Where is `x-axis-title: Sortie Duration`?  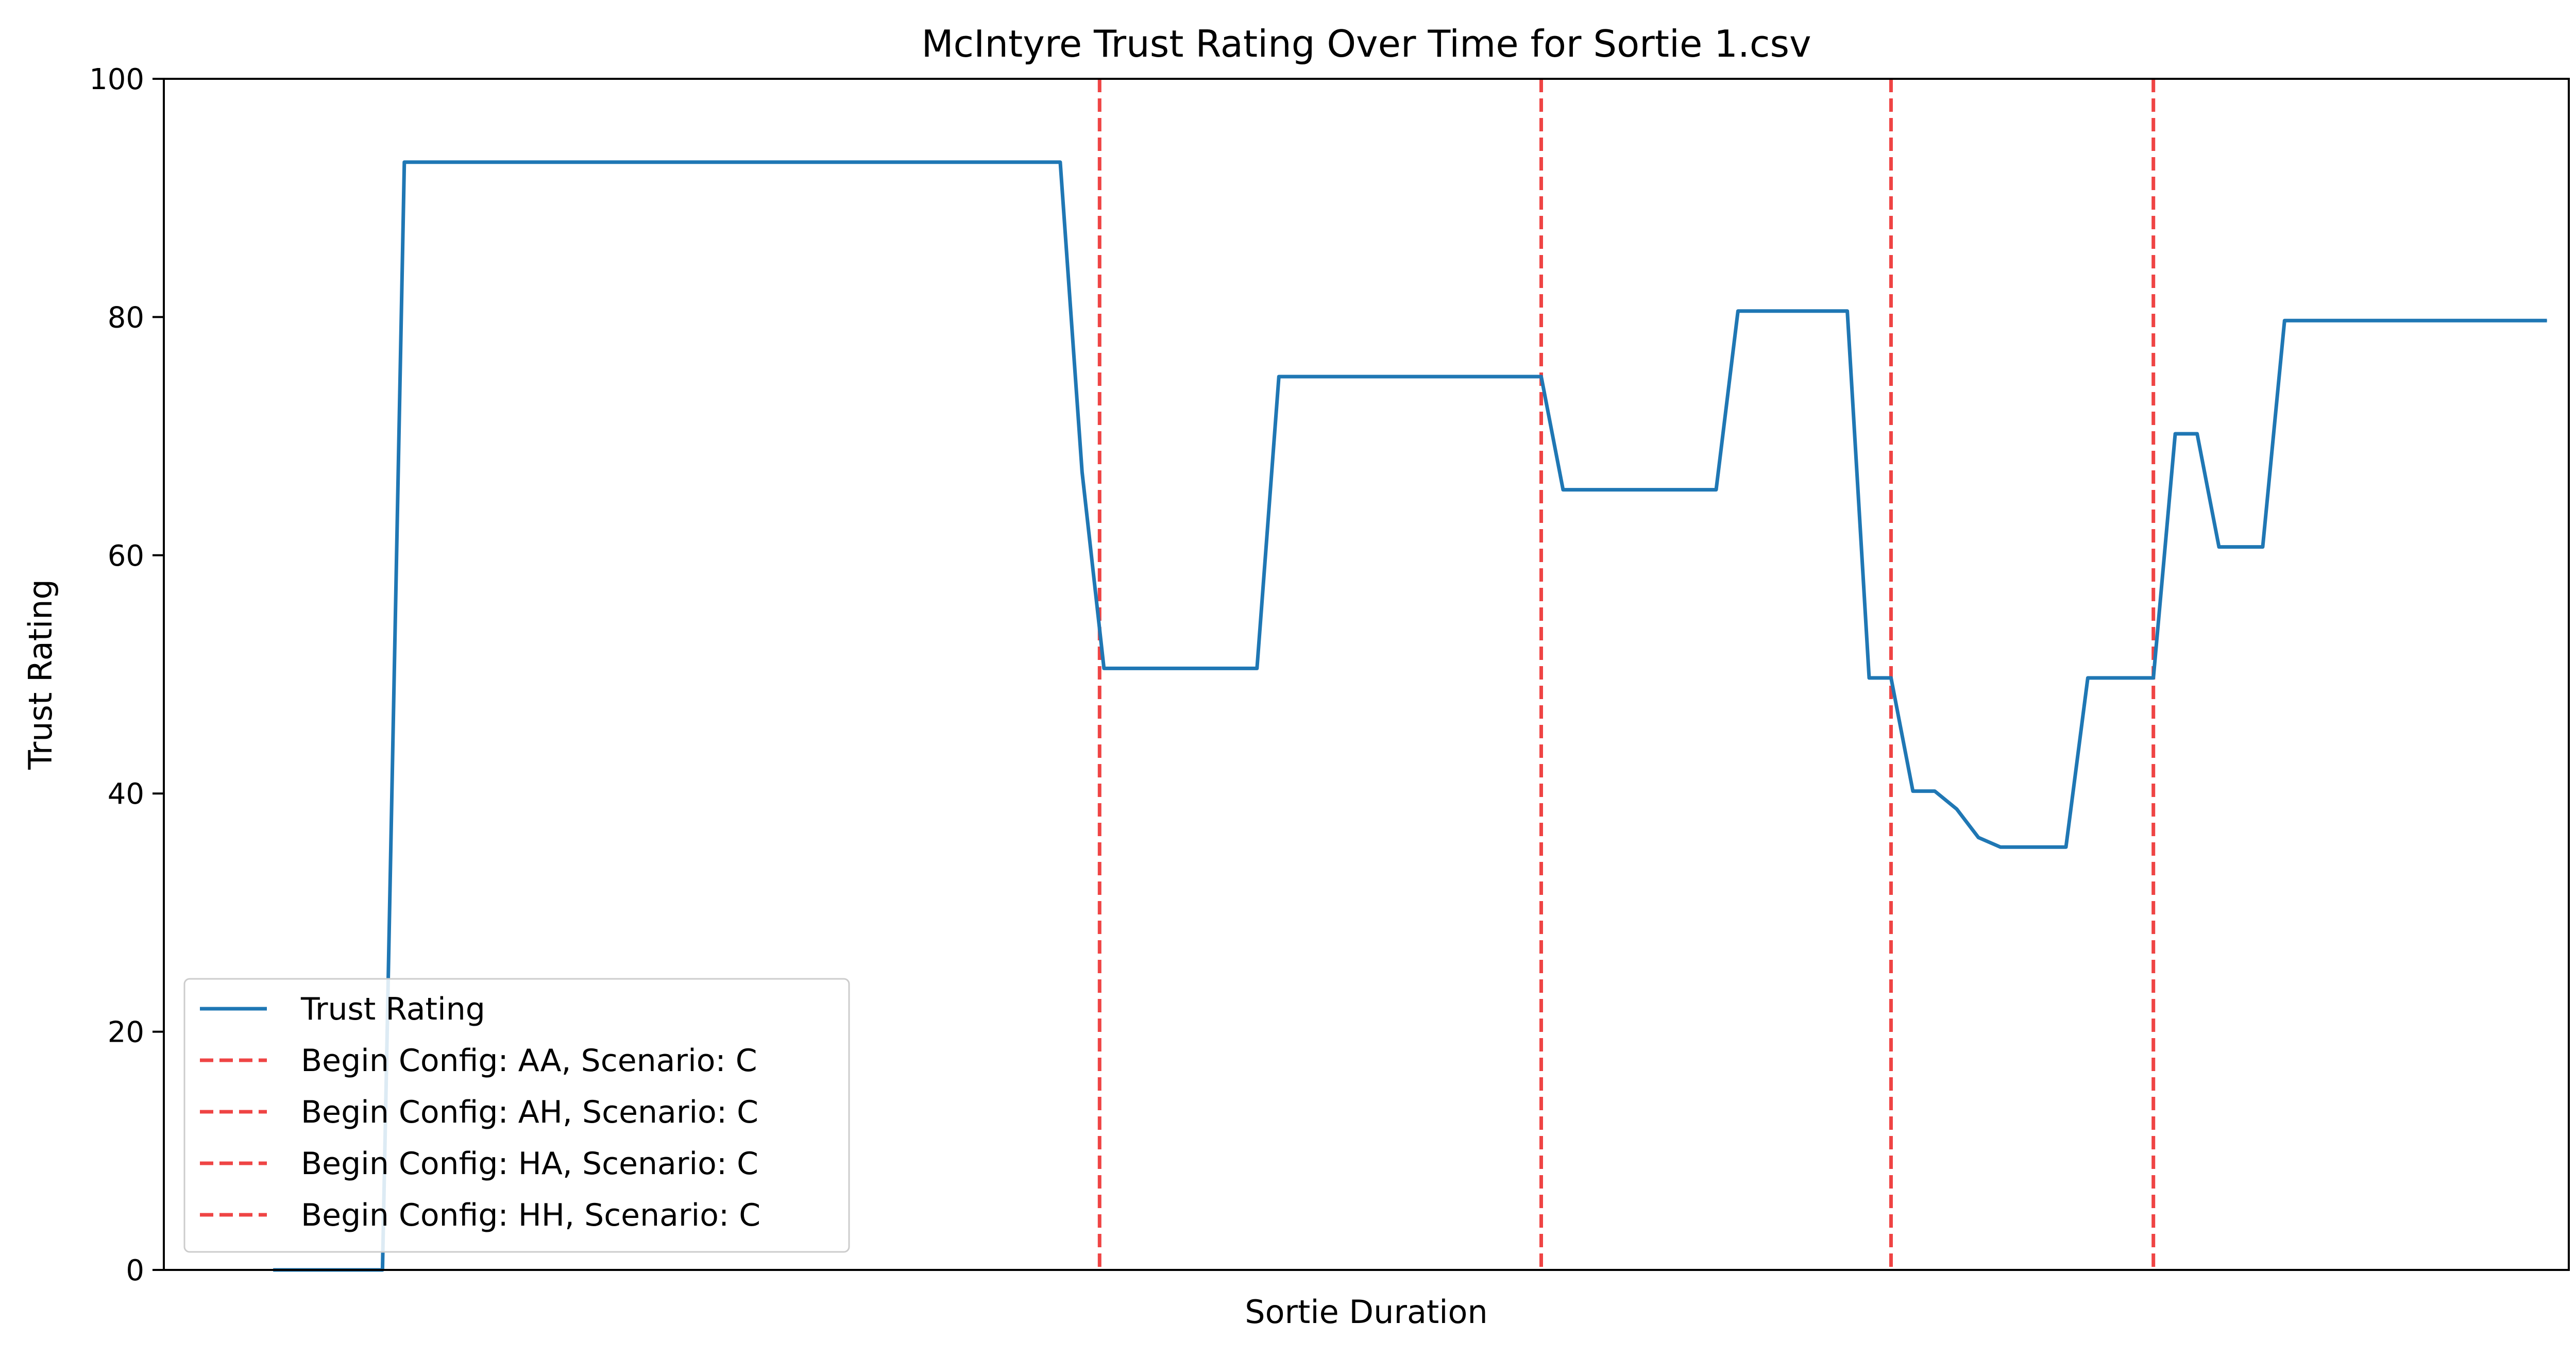 x-axis-title: Sortie Duration is located at coordinates (1366, 1312).